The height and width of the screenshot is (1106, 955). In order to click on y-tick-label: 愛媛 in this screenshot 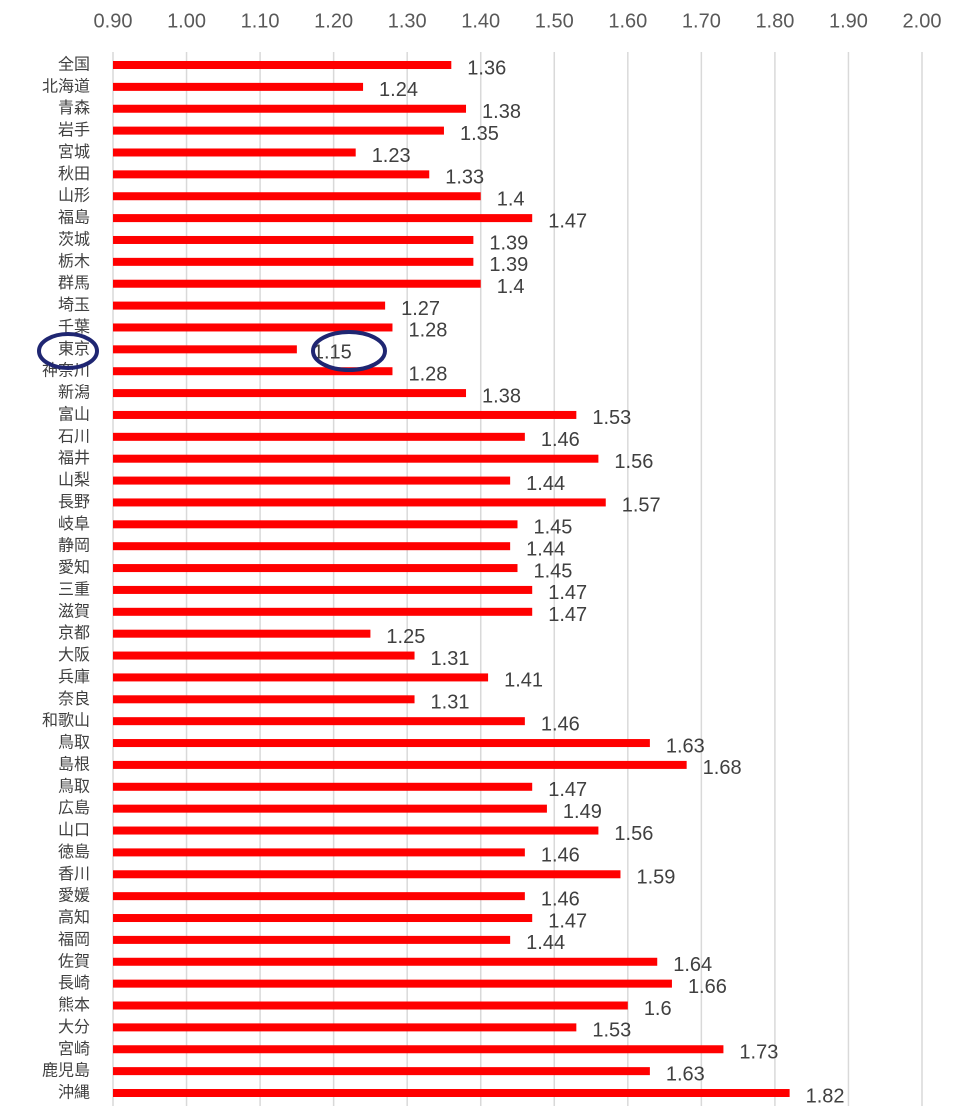, I will do `click(74, 895)`.